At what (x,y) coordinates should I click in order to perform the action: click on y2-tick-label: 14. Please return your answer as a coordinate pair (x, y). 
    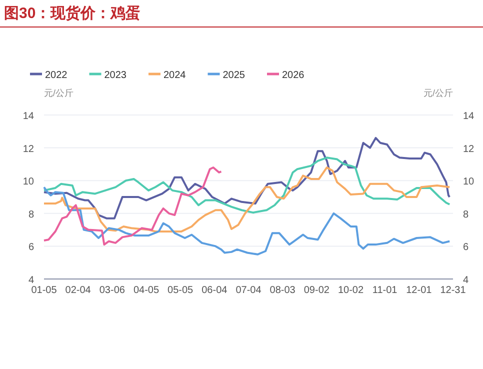
    Looking at the image, I should click on (469, 116).